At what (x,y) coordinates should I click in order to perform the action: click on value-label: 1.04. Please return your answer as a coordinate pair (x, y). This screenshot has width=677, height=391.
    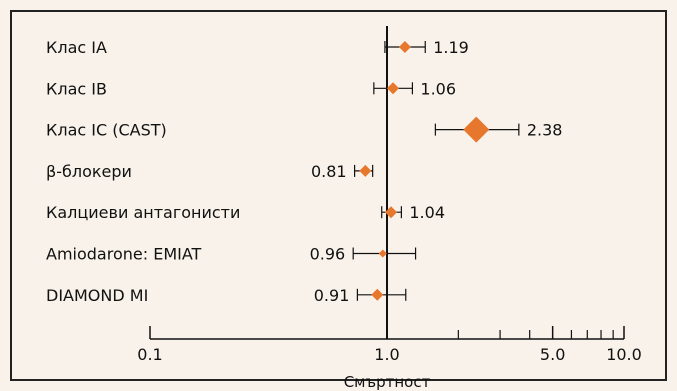
    Looking at the image, I should click on (427, 212).